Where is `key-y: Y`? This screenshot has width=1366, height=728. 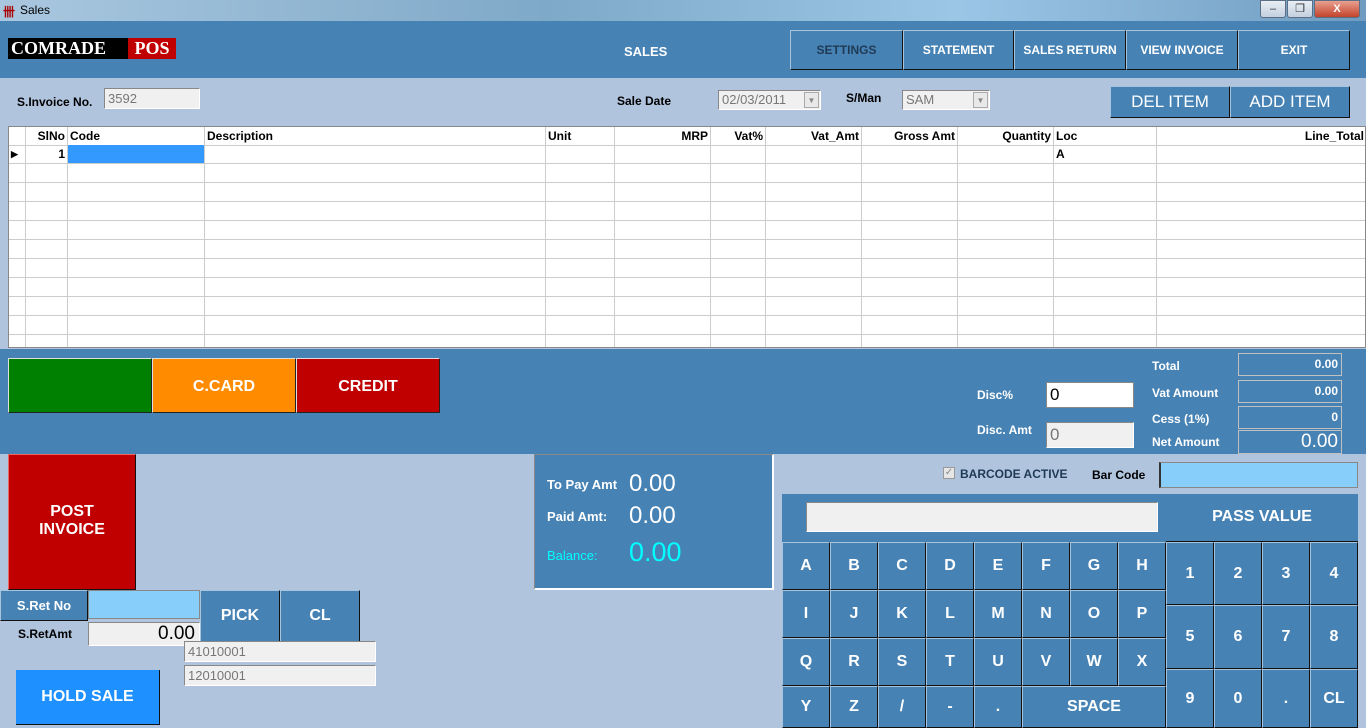 key-y: Y is located at coordinates (806, 707).